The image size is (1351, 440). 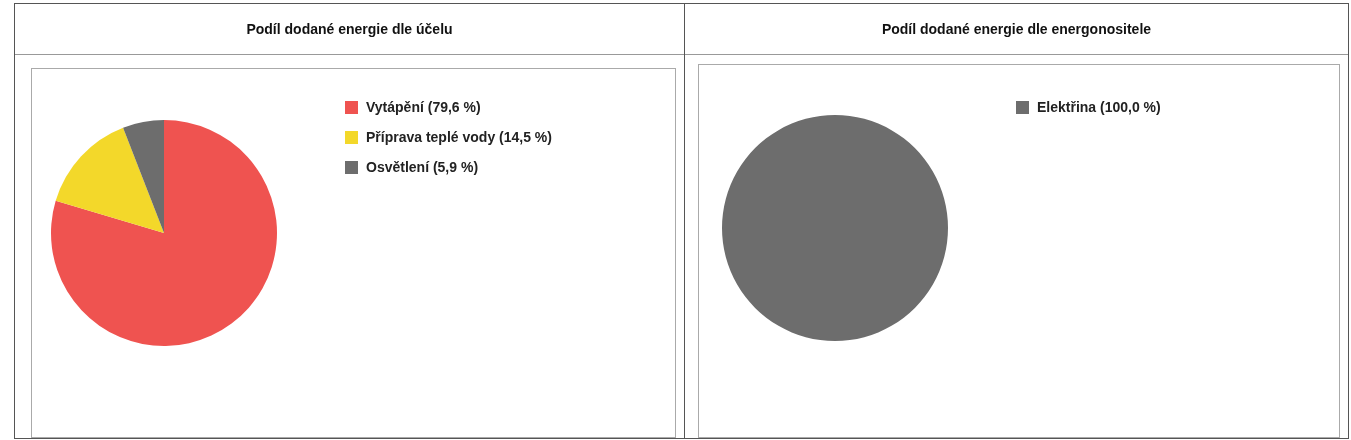 I want to click on chart-title: Podíl dodané energie dle účelu, so click(x=349, y=29).